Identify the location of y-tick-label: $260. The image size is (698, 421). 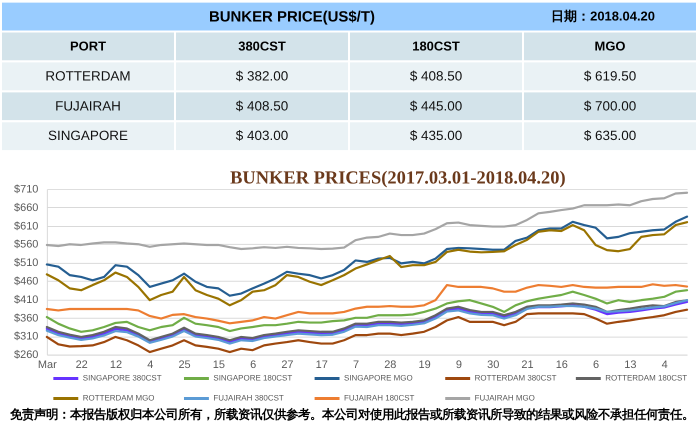
(26, 355).